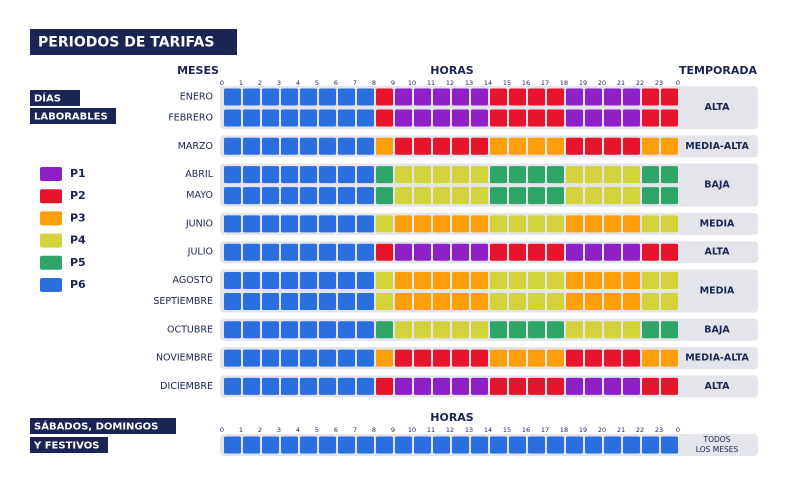 This screenshot has width=800, height=480. I want to click on season-label: ALTA, so click(718, 252).